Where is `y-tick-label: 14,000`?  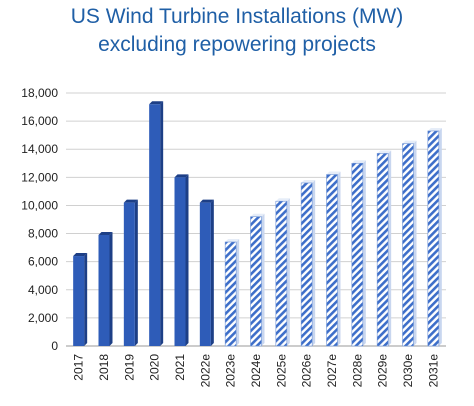 y-tick-label: 14,000 is located at coordinates (39, 149).